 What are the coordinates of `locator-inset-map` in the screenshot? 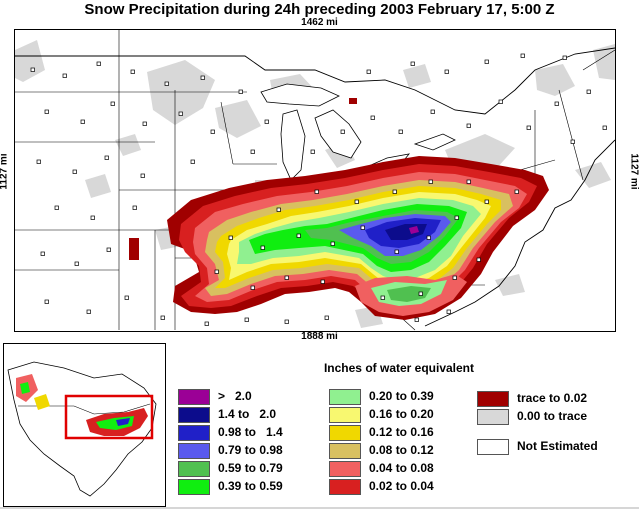 It's located at (84, 425).